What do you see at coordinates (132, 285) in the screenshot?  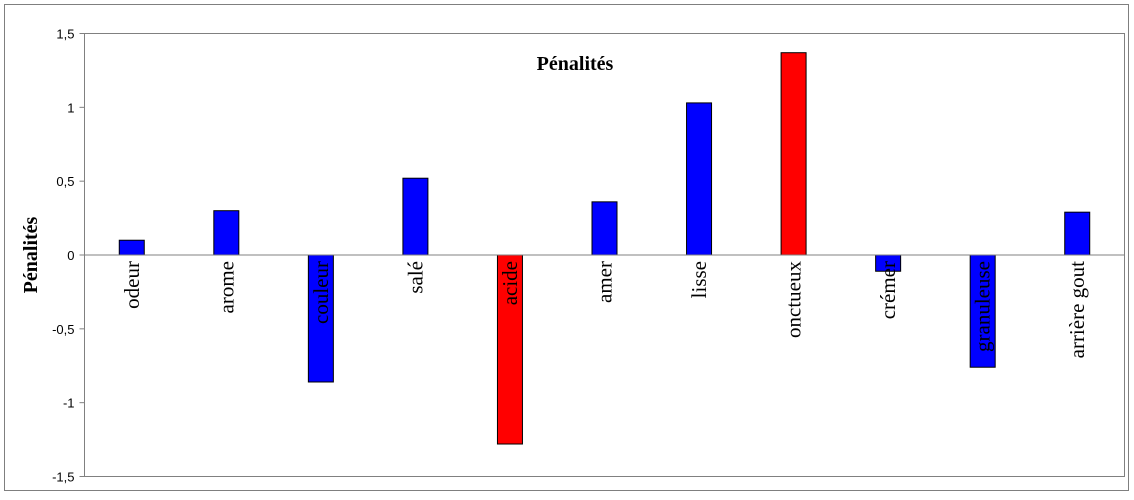 I see `category-label: odeur` at bounding box center [132, 285].